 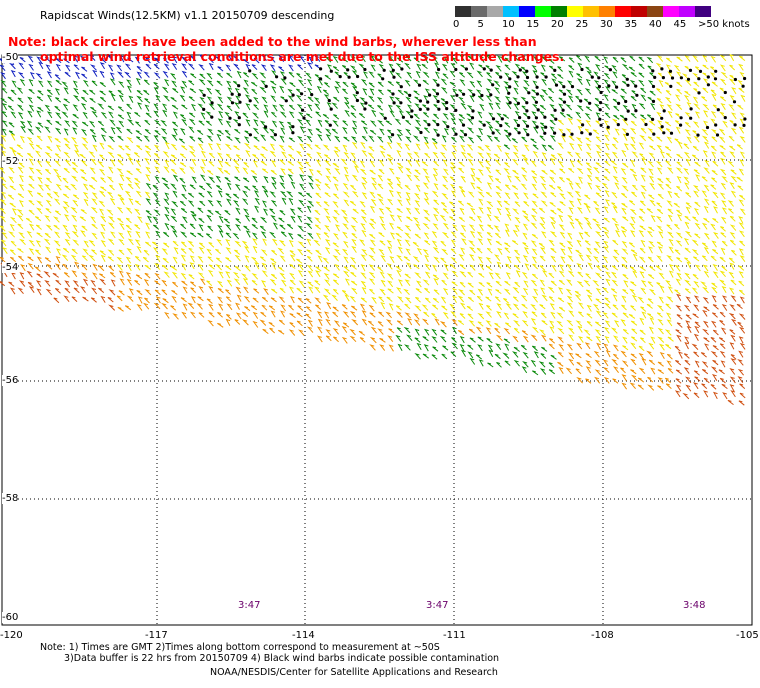 What do you see at coordinates (479, 11) in the screenshot?
I see `colorbar-swatch` at bounding box center [479, 11].